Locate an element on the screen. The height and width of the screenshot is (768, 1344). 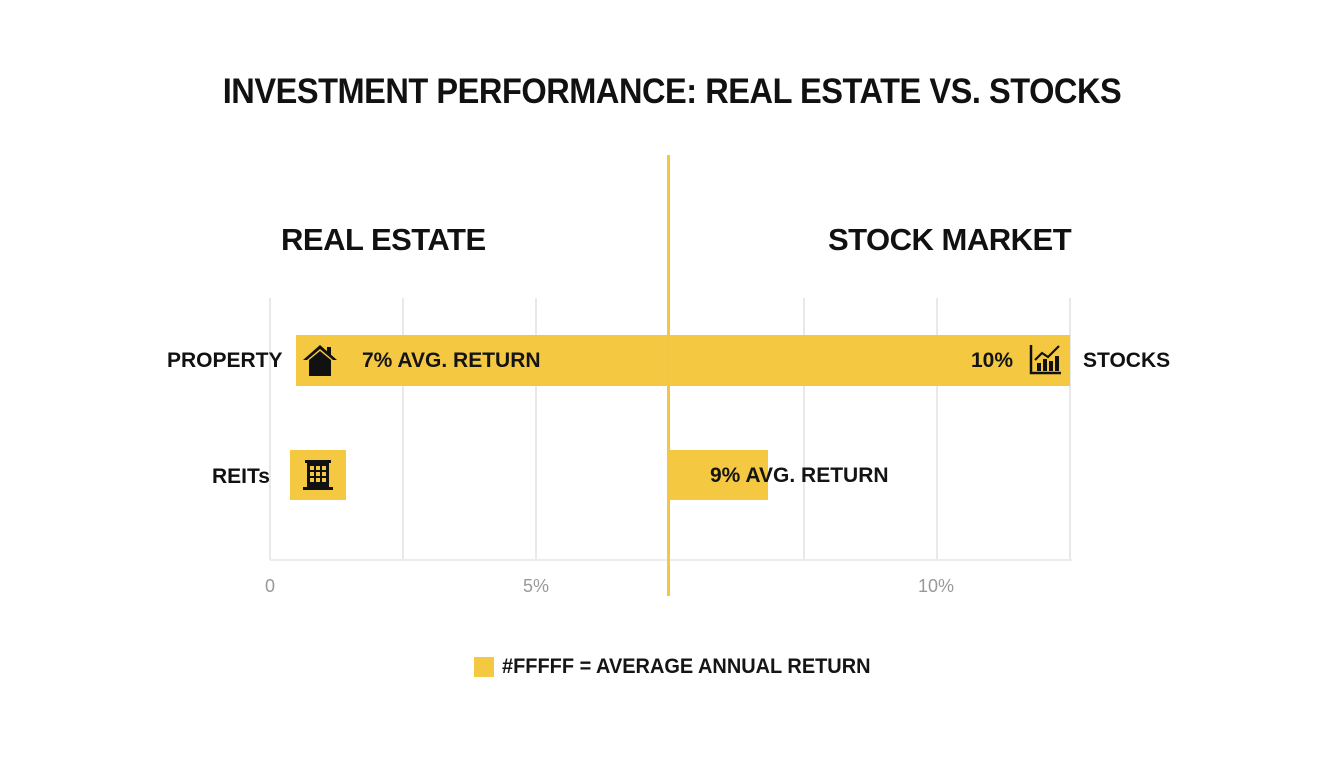
building-icon is located at coordinates (318, 475).